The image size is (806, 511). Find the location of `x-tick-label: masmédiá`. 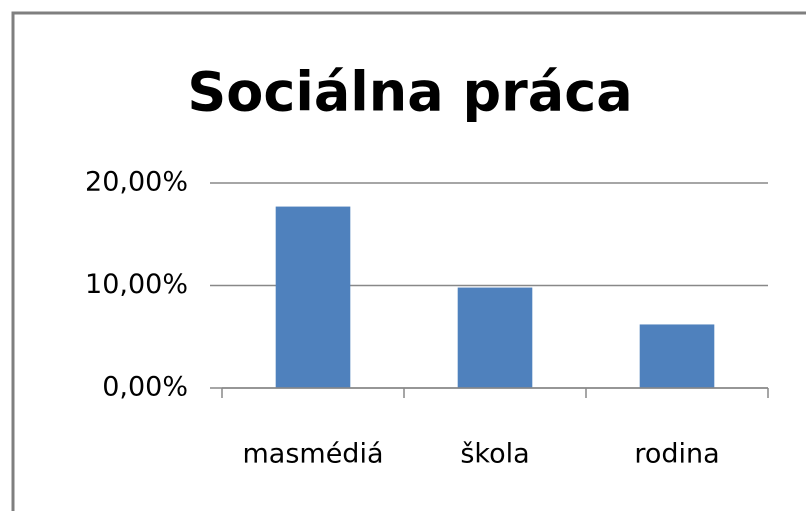

x-tick-label: masmédiá is located at coordinates (312, 454).